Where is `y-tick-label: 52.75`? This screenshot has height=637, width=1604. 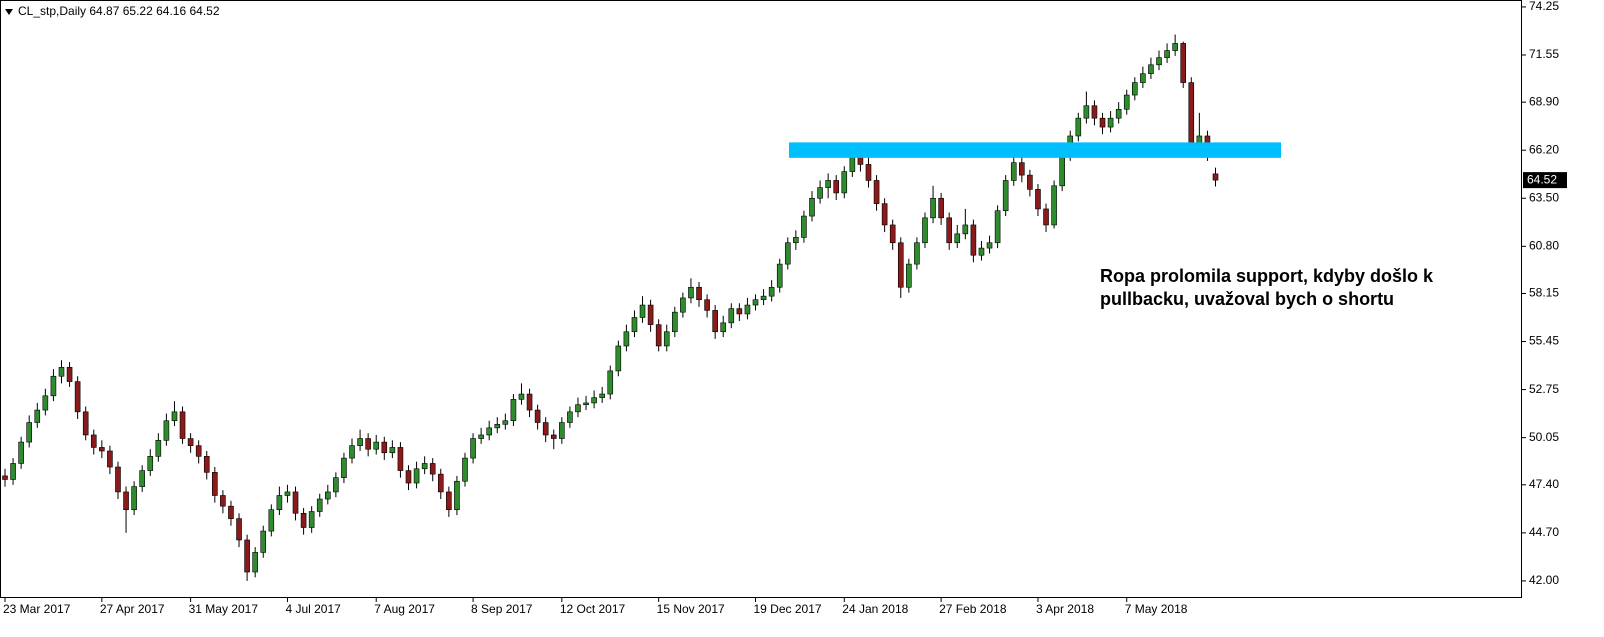
y-tick-label: 52.75 is located at coordinates (1544, 389).